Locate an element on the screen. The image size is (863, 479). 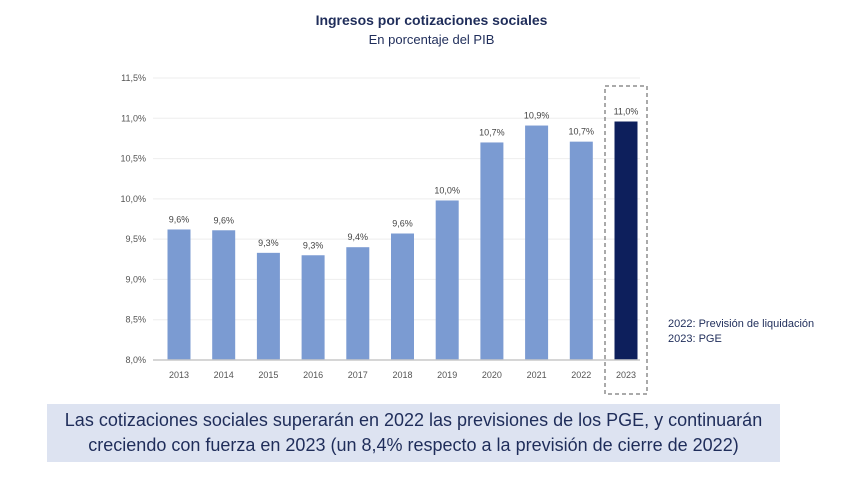
chart-title: Ingresos por cotizaciones sociales is located at coordinates (431, 20).